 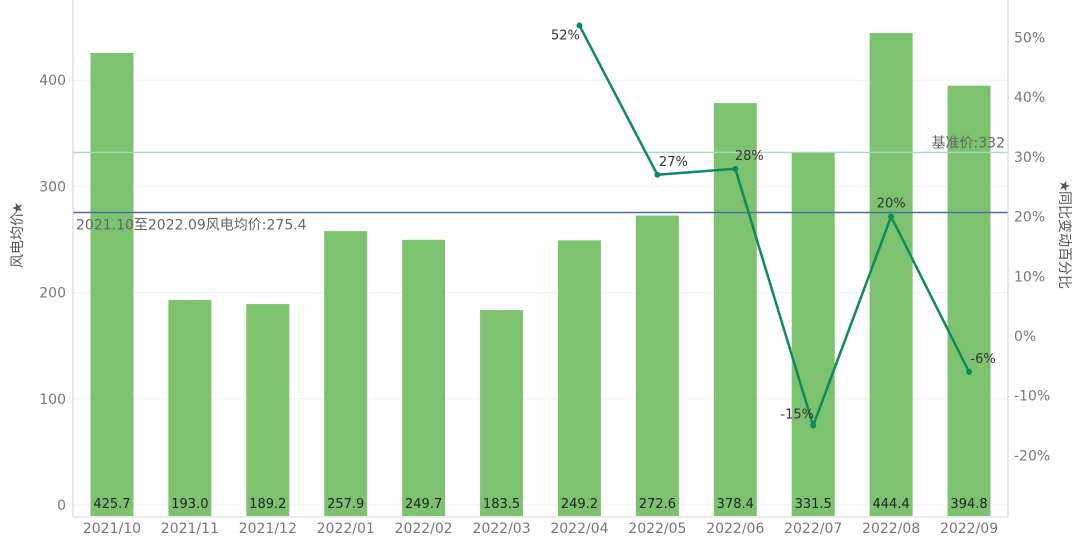 I want to click on x-tick-label: 2022/09, so click(x=969, y=529).